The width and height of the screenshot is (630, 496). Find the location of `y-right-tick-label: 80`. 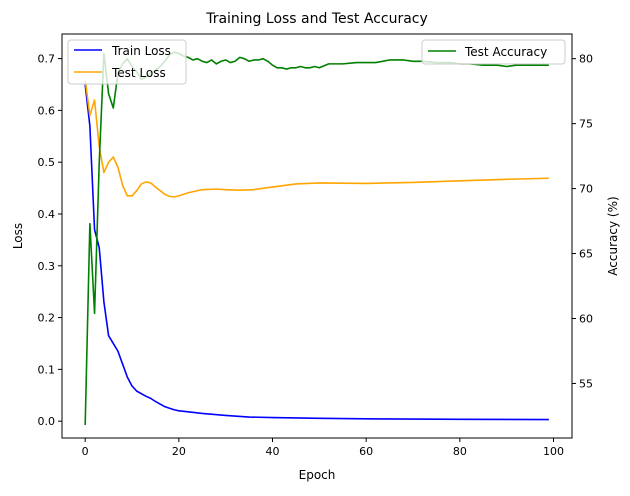

y-right-tick-label: 80 is located at coordinates (586, 59).